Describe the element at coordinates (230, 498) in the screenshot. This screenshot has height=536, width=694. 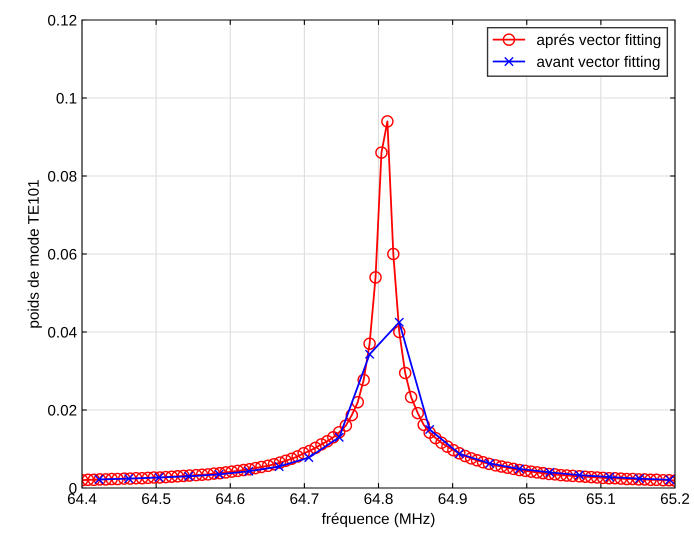
I see `x-tick-label: 64.6` at that location.